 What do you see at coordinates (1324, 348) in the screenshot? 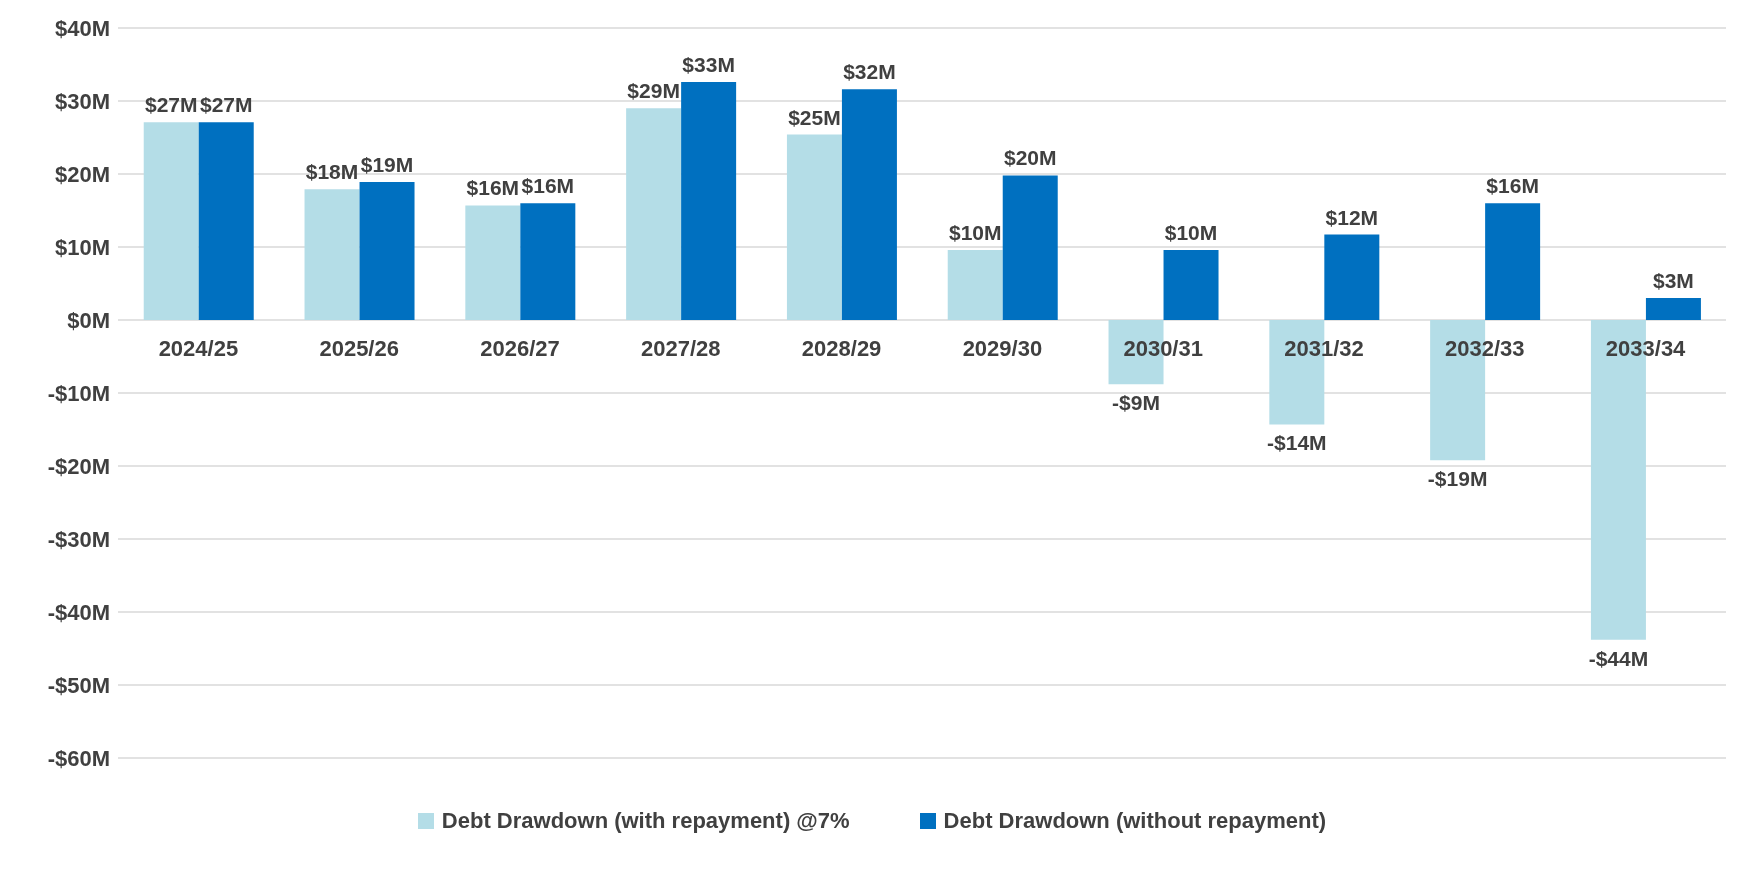
I see `x-tick-label: 2031/32` at bounding box center [1324, 348].